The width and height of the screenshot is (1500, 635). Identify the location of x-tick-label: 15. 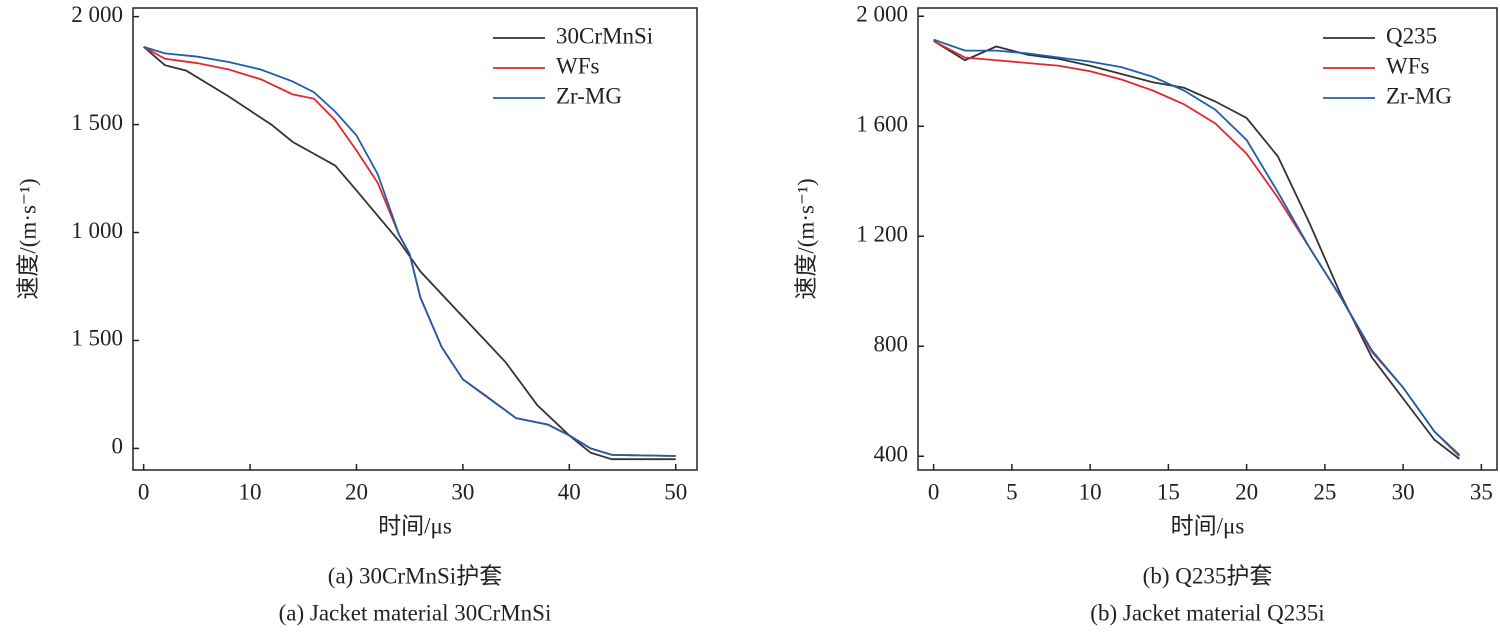
(1168, 491).